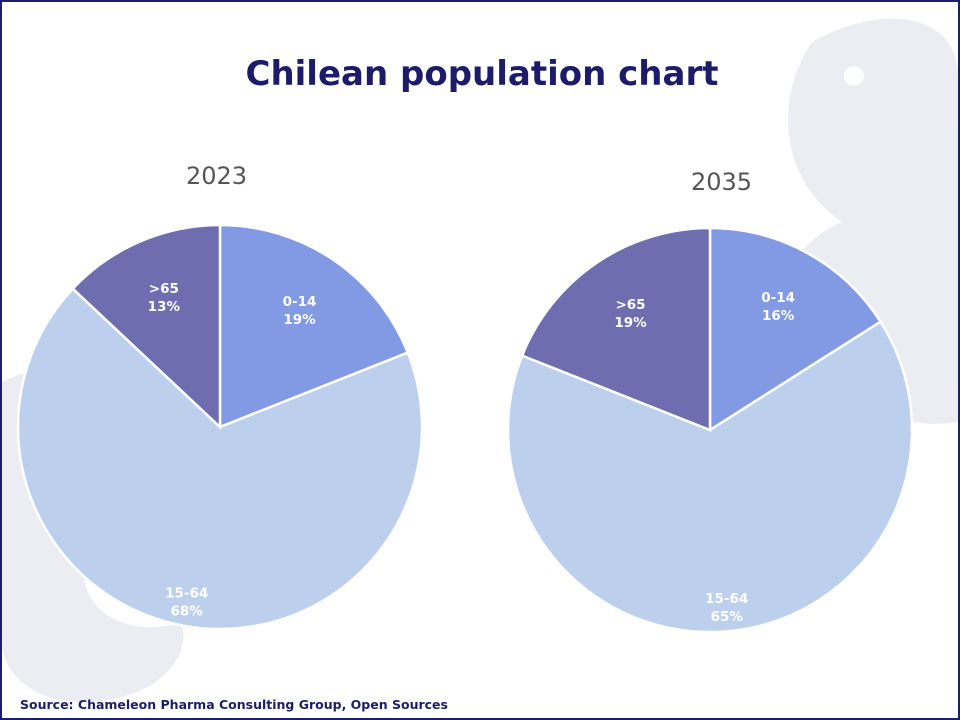 The image size is (960, 720). What do you see at coordinates (482, 74) in the screenshot?
I see `page-title: Chilean population chart` at bounding box center [482, 74].